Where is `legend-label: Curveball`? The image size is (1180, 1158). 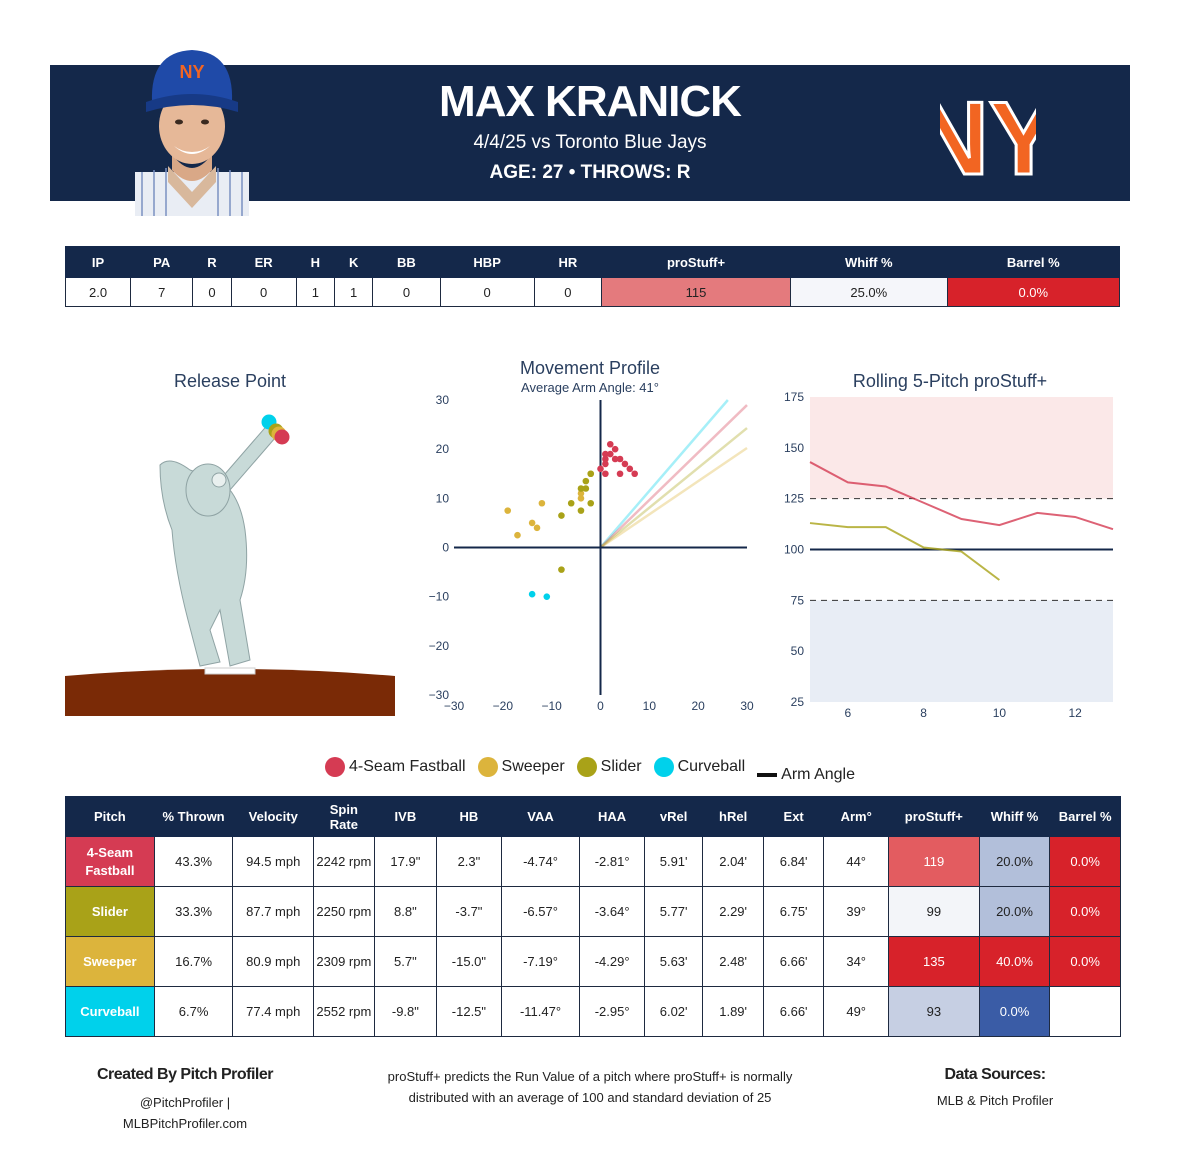
legend-label: Curveball is located at coordinates (711, 766).